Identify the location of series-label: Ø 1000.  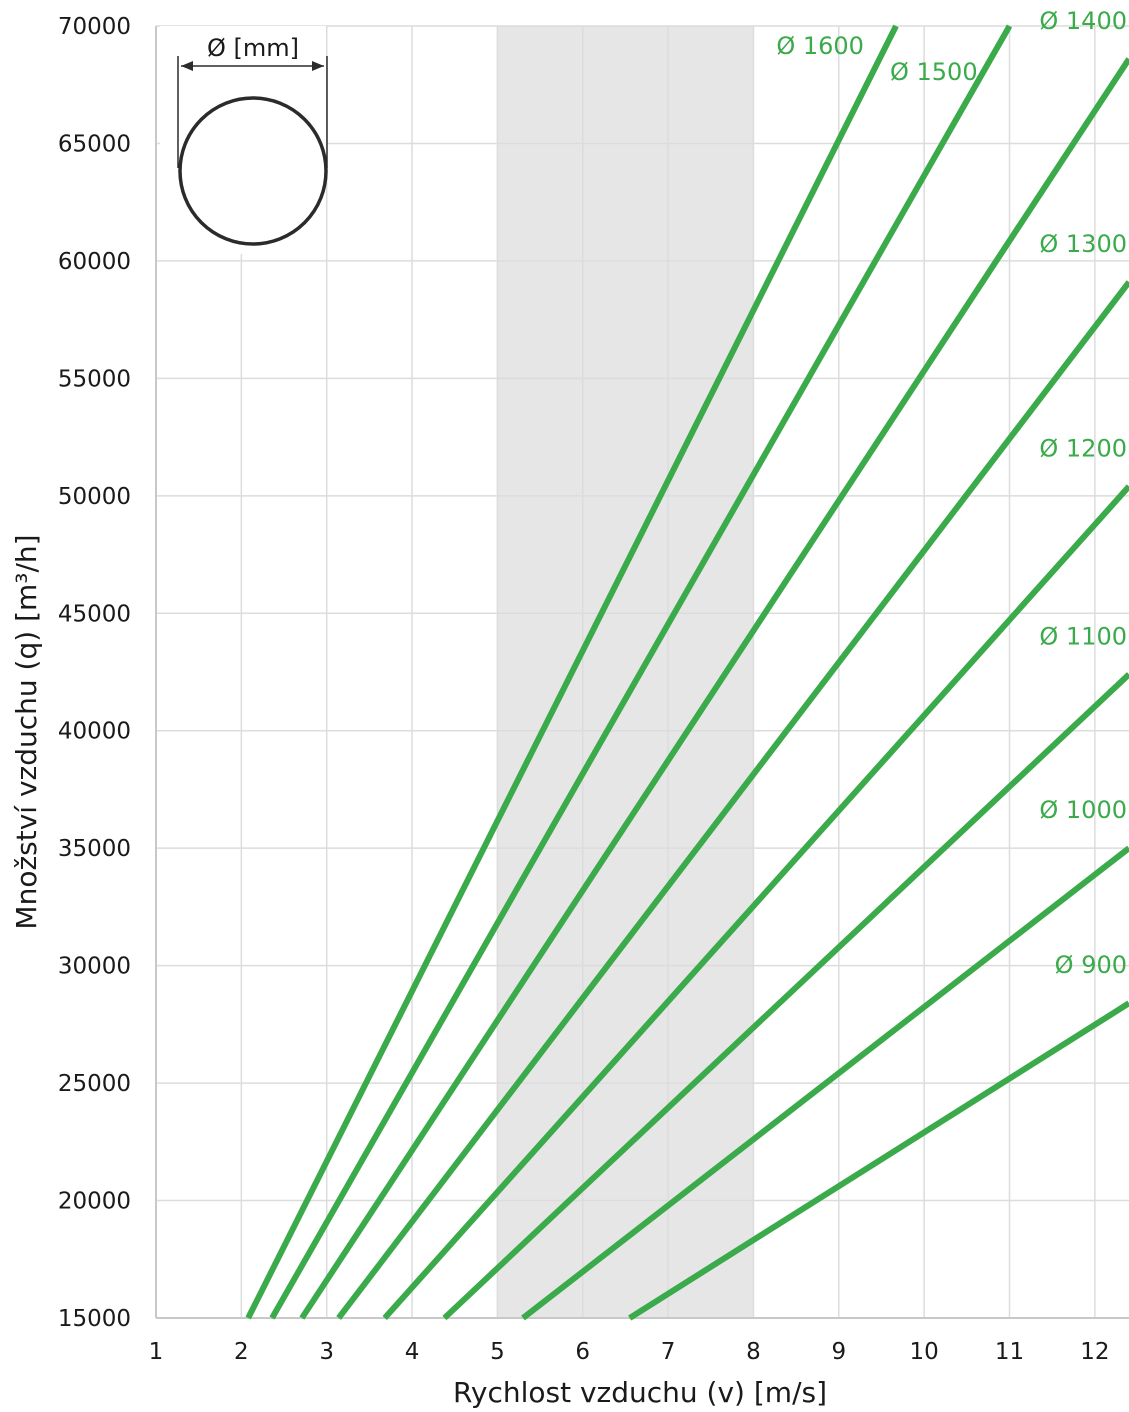
(1083, 810).